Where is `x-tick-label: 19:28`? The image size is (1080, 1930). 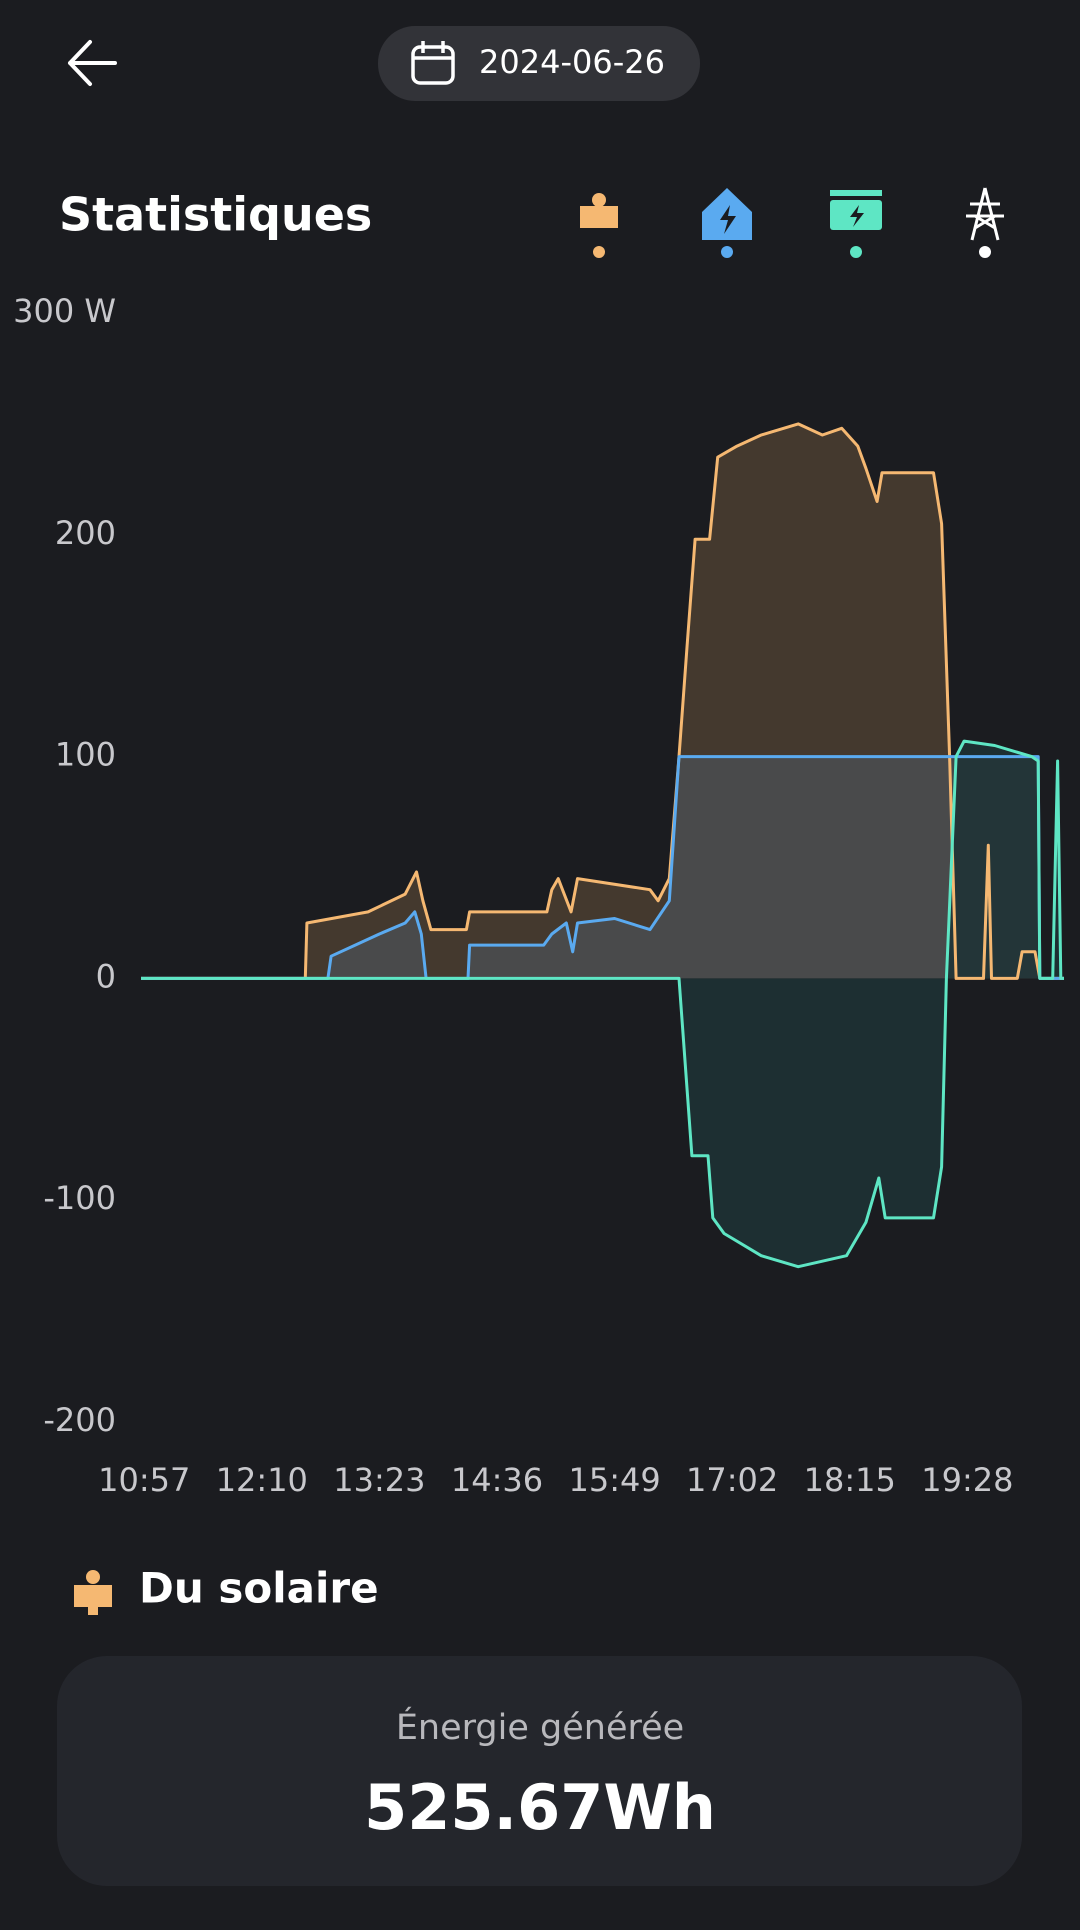 x-tick-label: 19:28 is located at coordinates (967, 1480).